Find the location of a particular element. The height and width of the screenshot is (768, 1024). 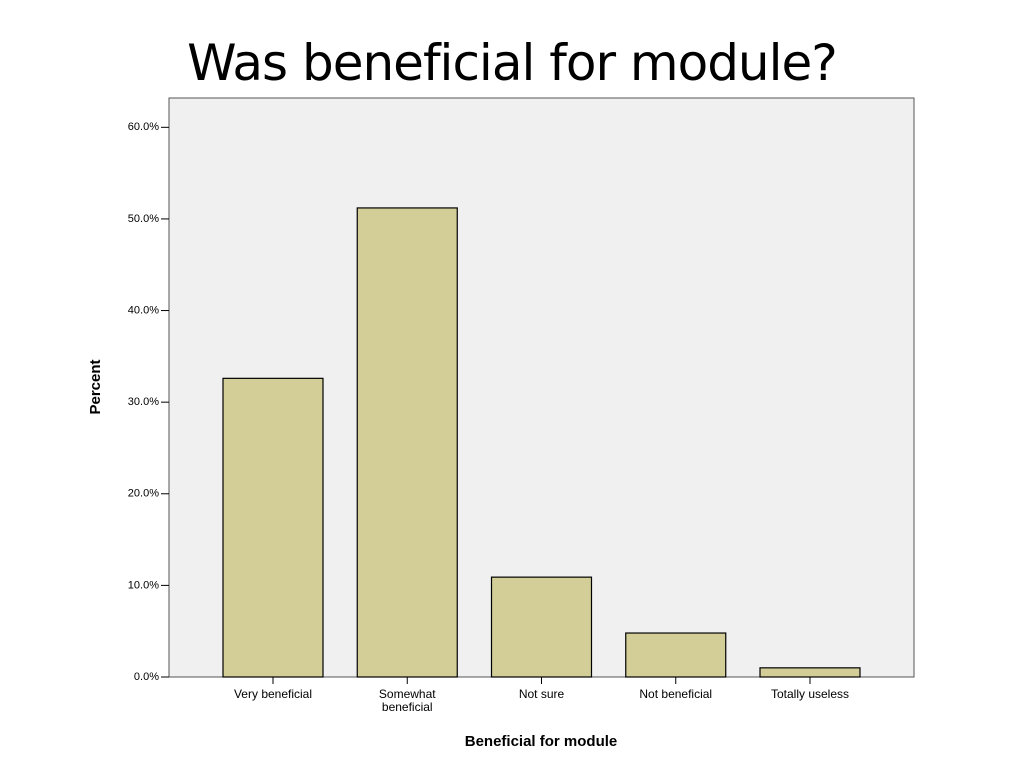

y-tick-label: 0.0% is located at coordinates (146, 677).